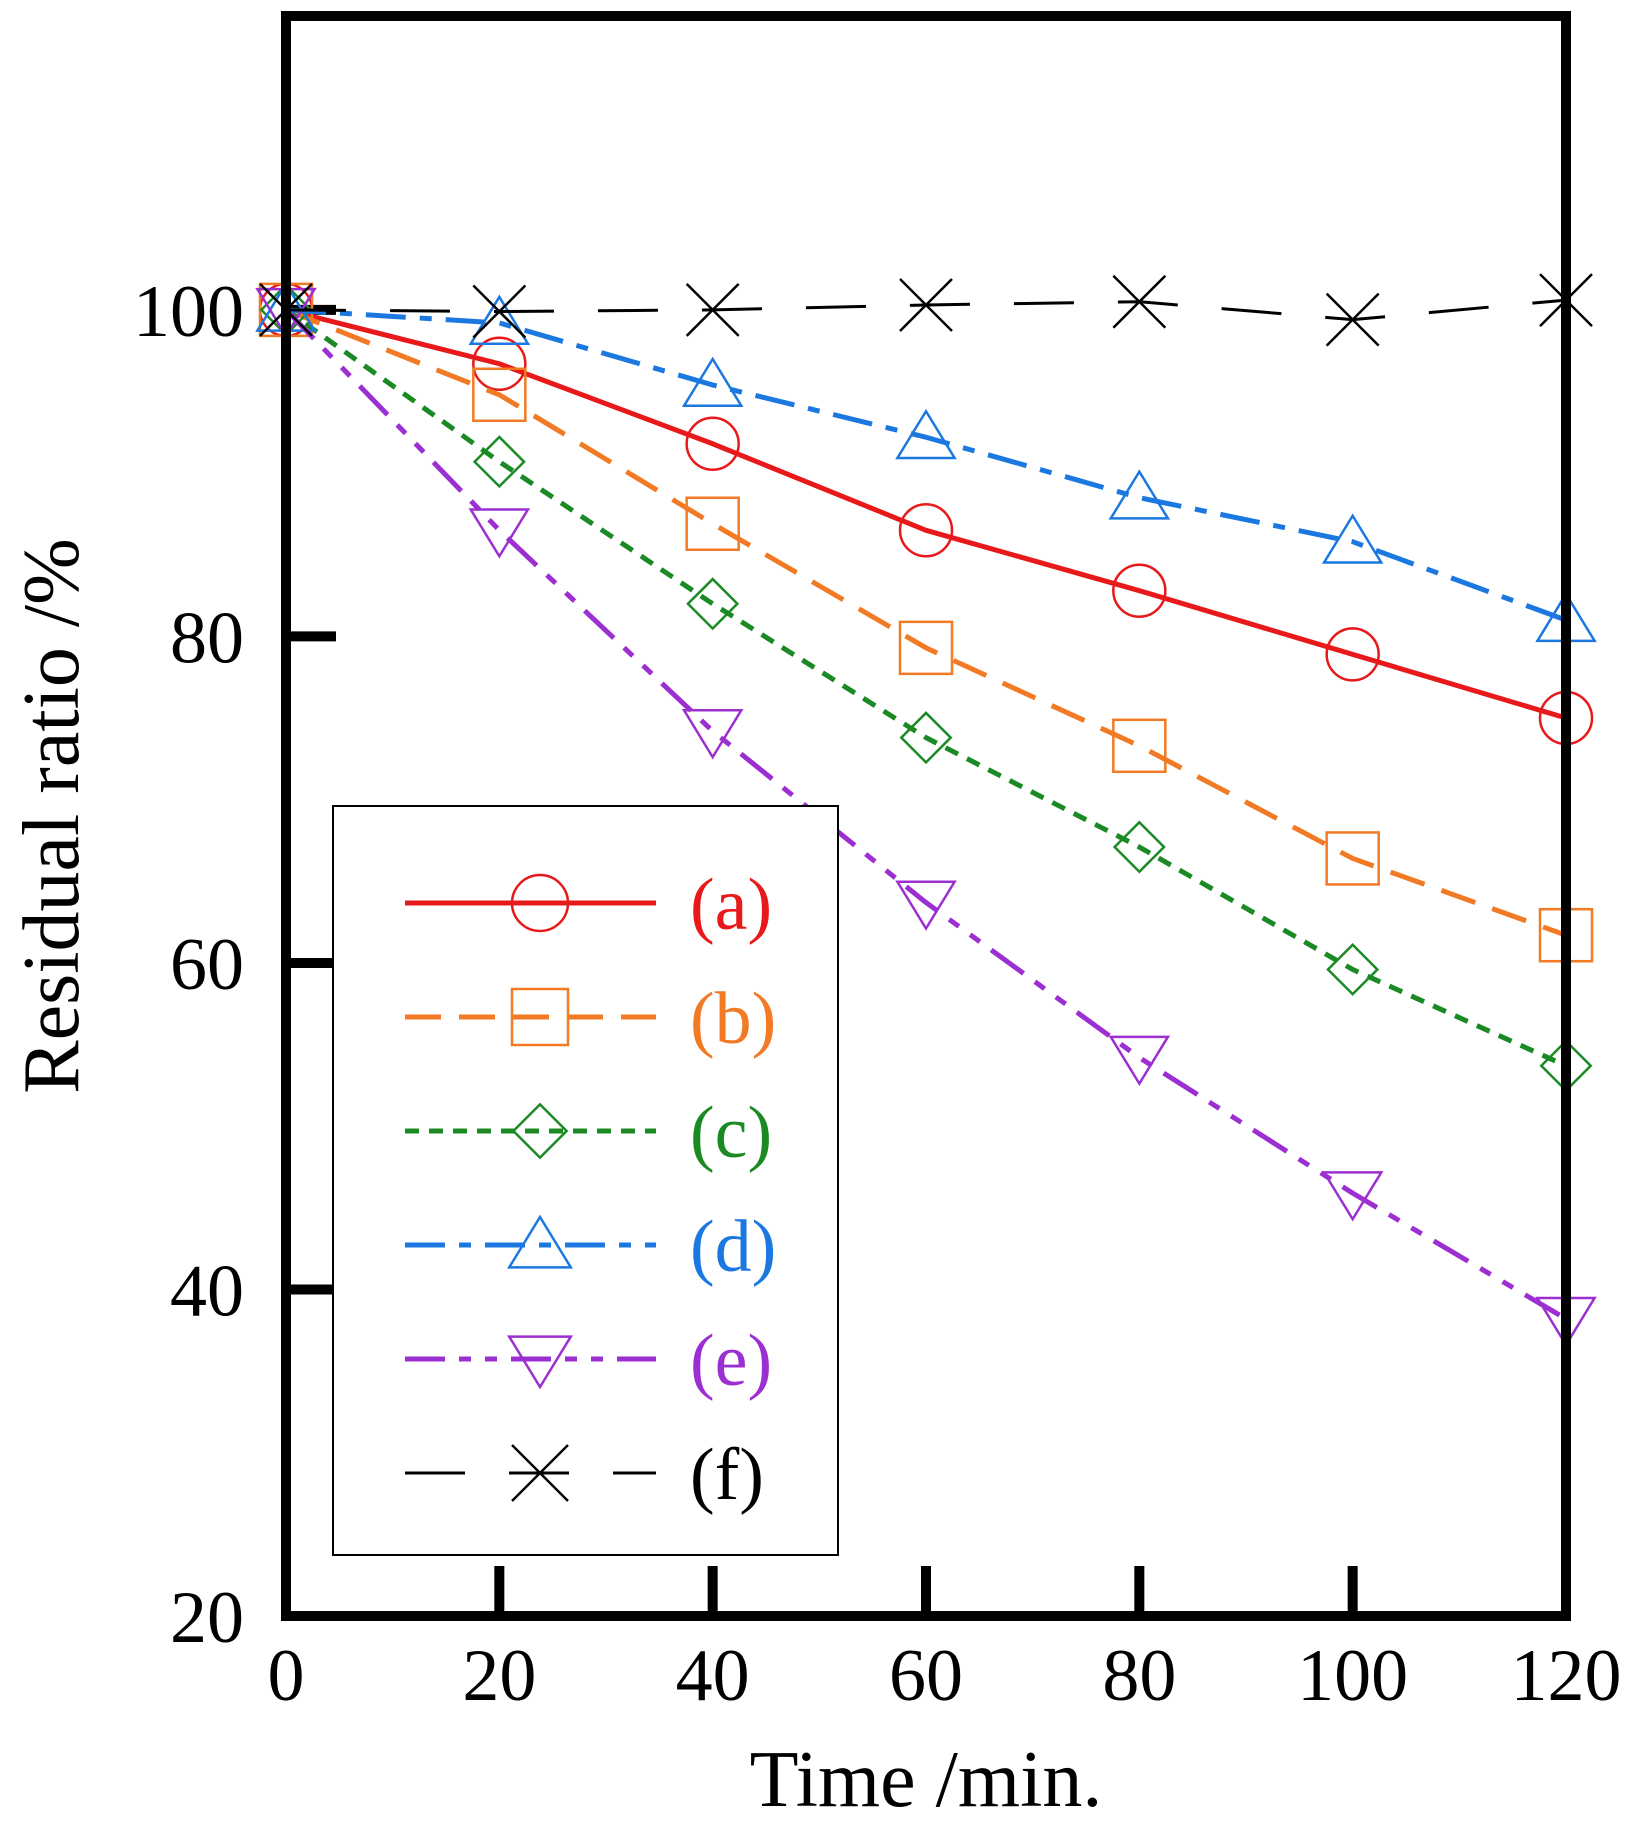  I want to click on legend-item: (a), so click(588, 905).